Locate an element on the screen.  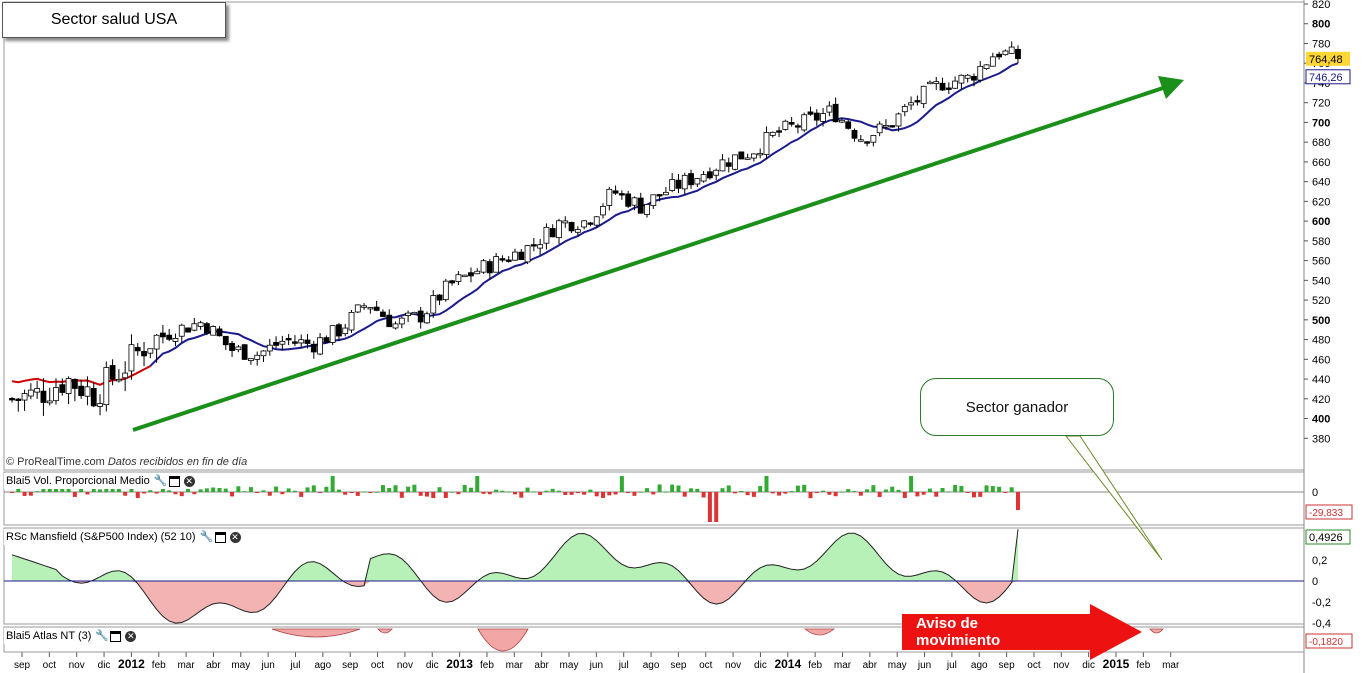
volume-zero-label: 0 is located at coordinates (1315, 493).